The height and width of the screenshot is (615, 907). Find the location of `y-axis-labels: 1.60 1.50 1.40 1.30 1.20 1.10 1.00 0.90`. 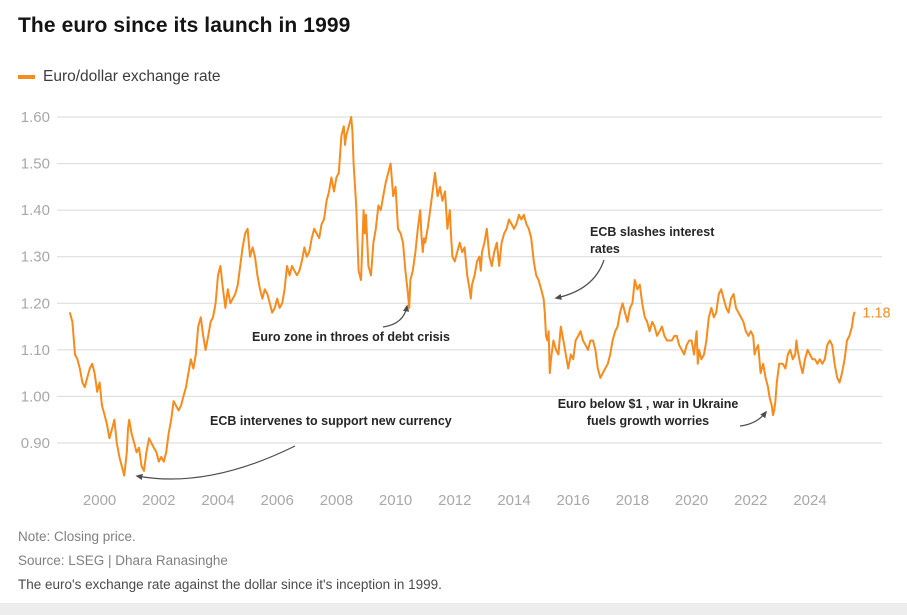

y-axis-labels: 1.60 1.50 1.40 1.30 1.20 1.10 1.00 0.90 is located at coordinates (35, 280).